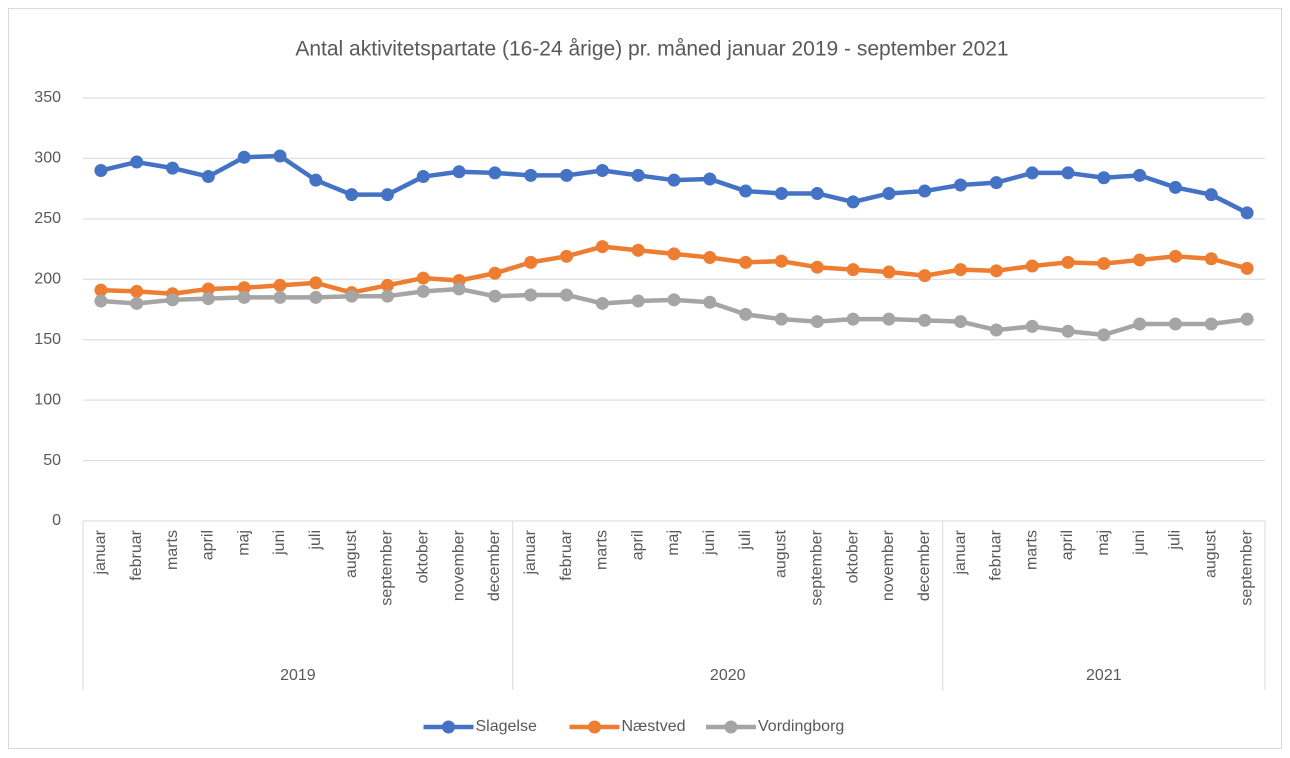 This screenshot has width=1290, height=758. I want to click on x-tick-label: december, so click(924, 565).